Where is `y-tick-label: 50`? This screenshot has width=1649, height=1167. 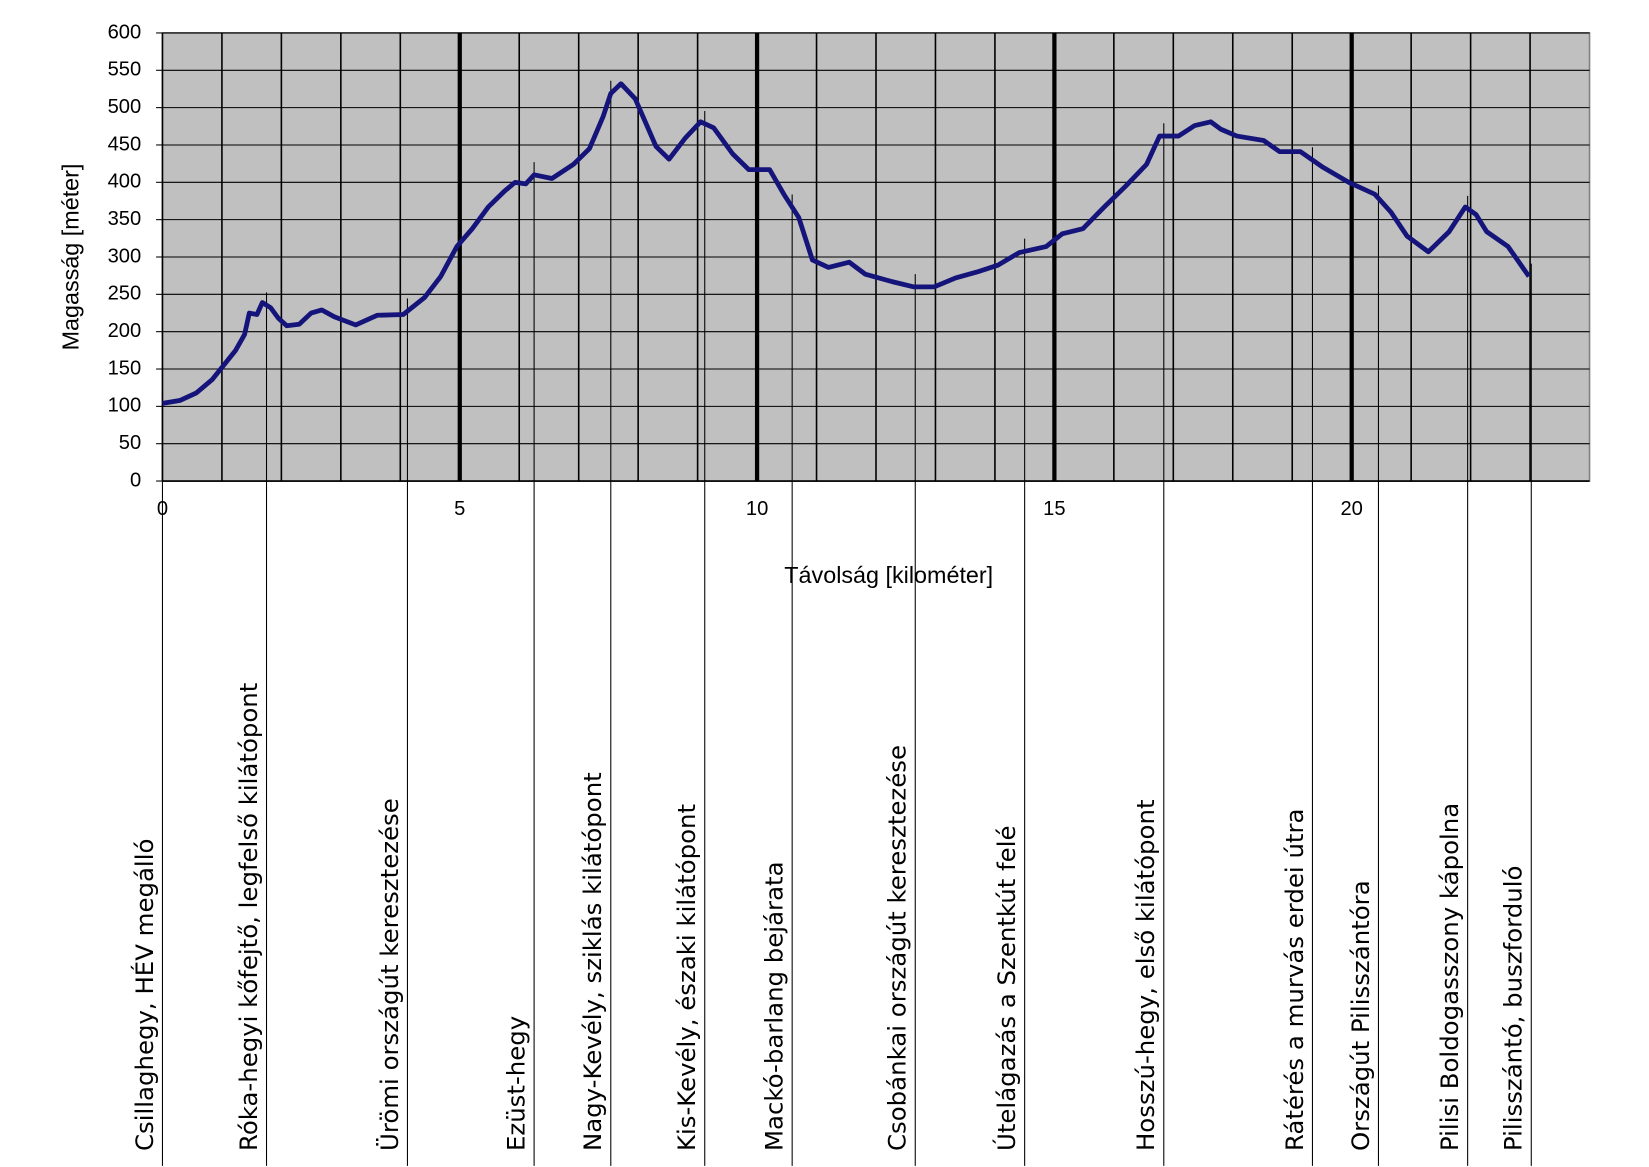
y-tick-label: 50 is located at coordinates (130, 443).